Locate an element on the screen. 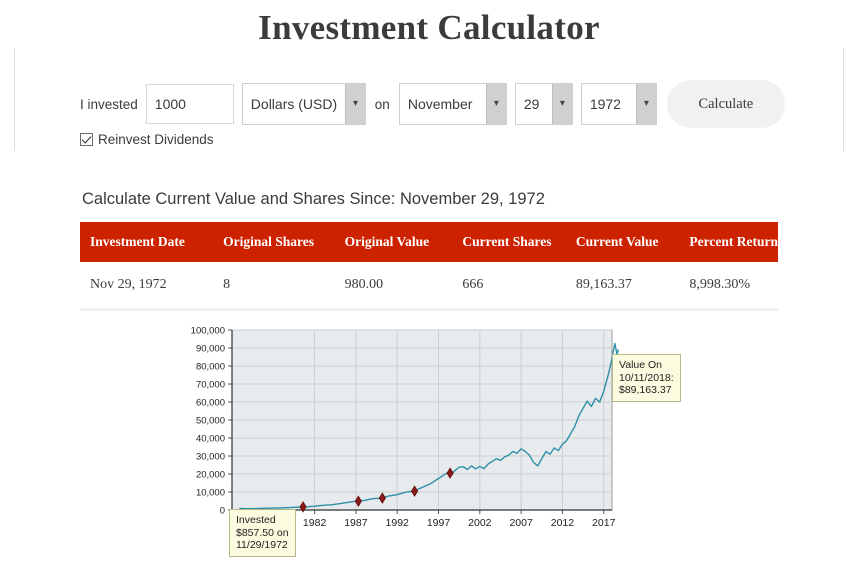  ytick-label: 40,000 is located at coordinates (210, 439).